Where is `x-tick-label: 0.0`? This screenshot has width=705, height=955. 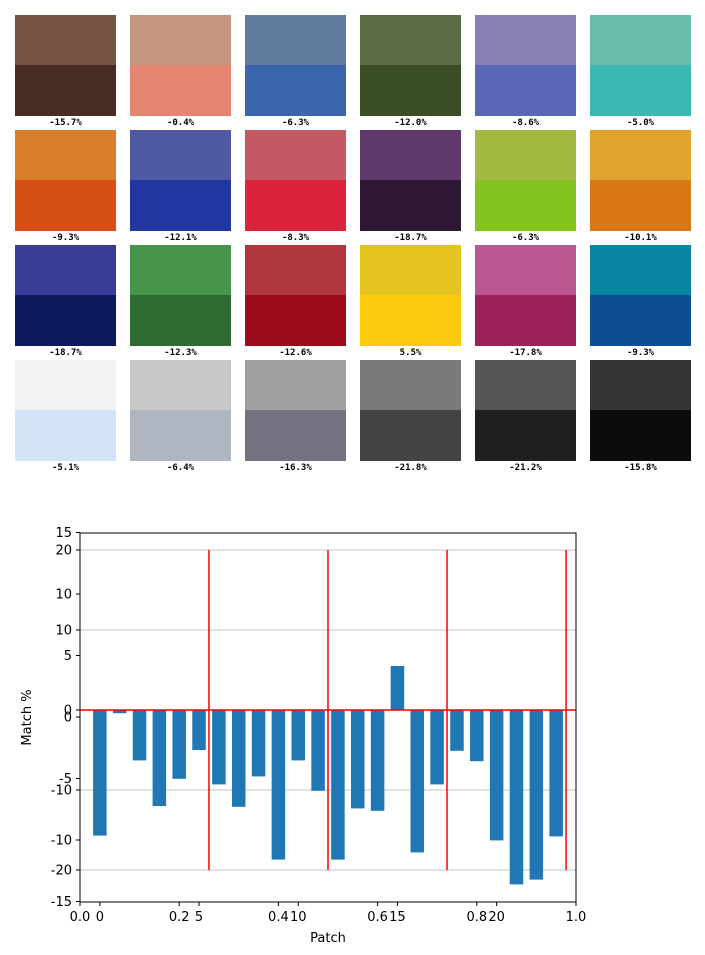 x-tick-label: 0.0 is located at coordinates (80, 917).